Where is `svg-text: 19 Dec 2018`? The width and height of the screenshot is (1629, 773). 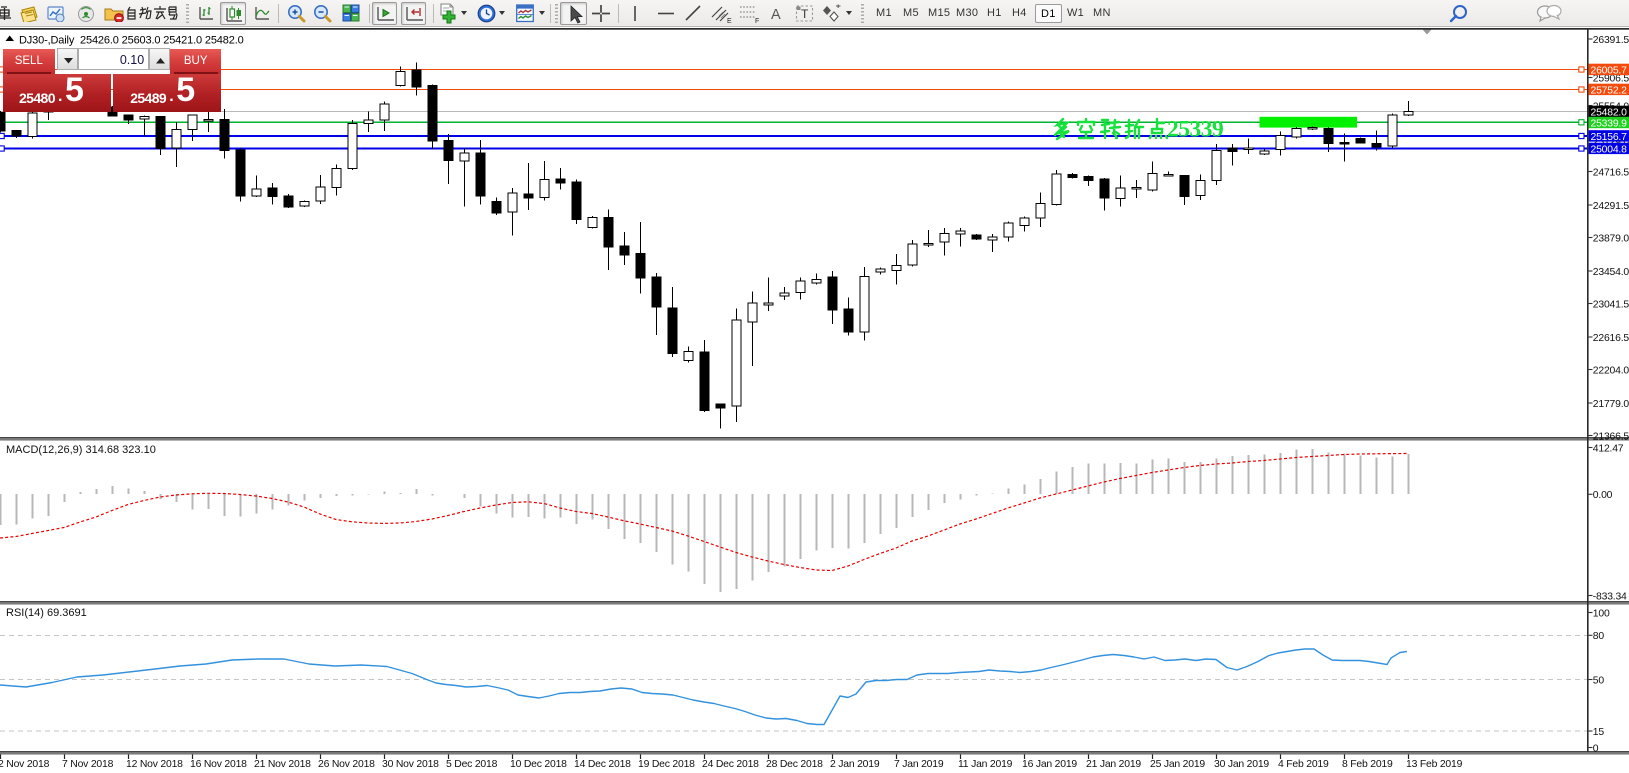
svg-text: 19 Dec 2018 is located at coordinates (666, 764).